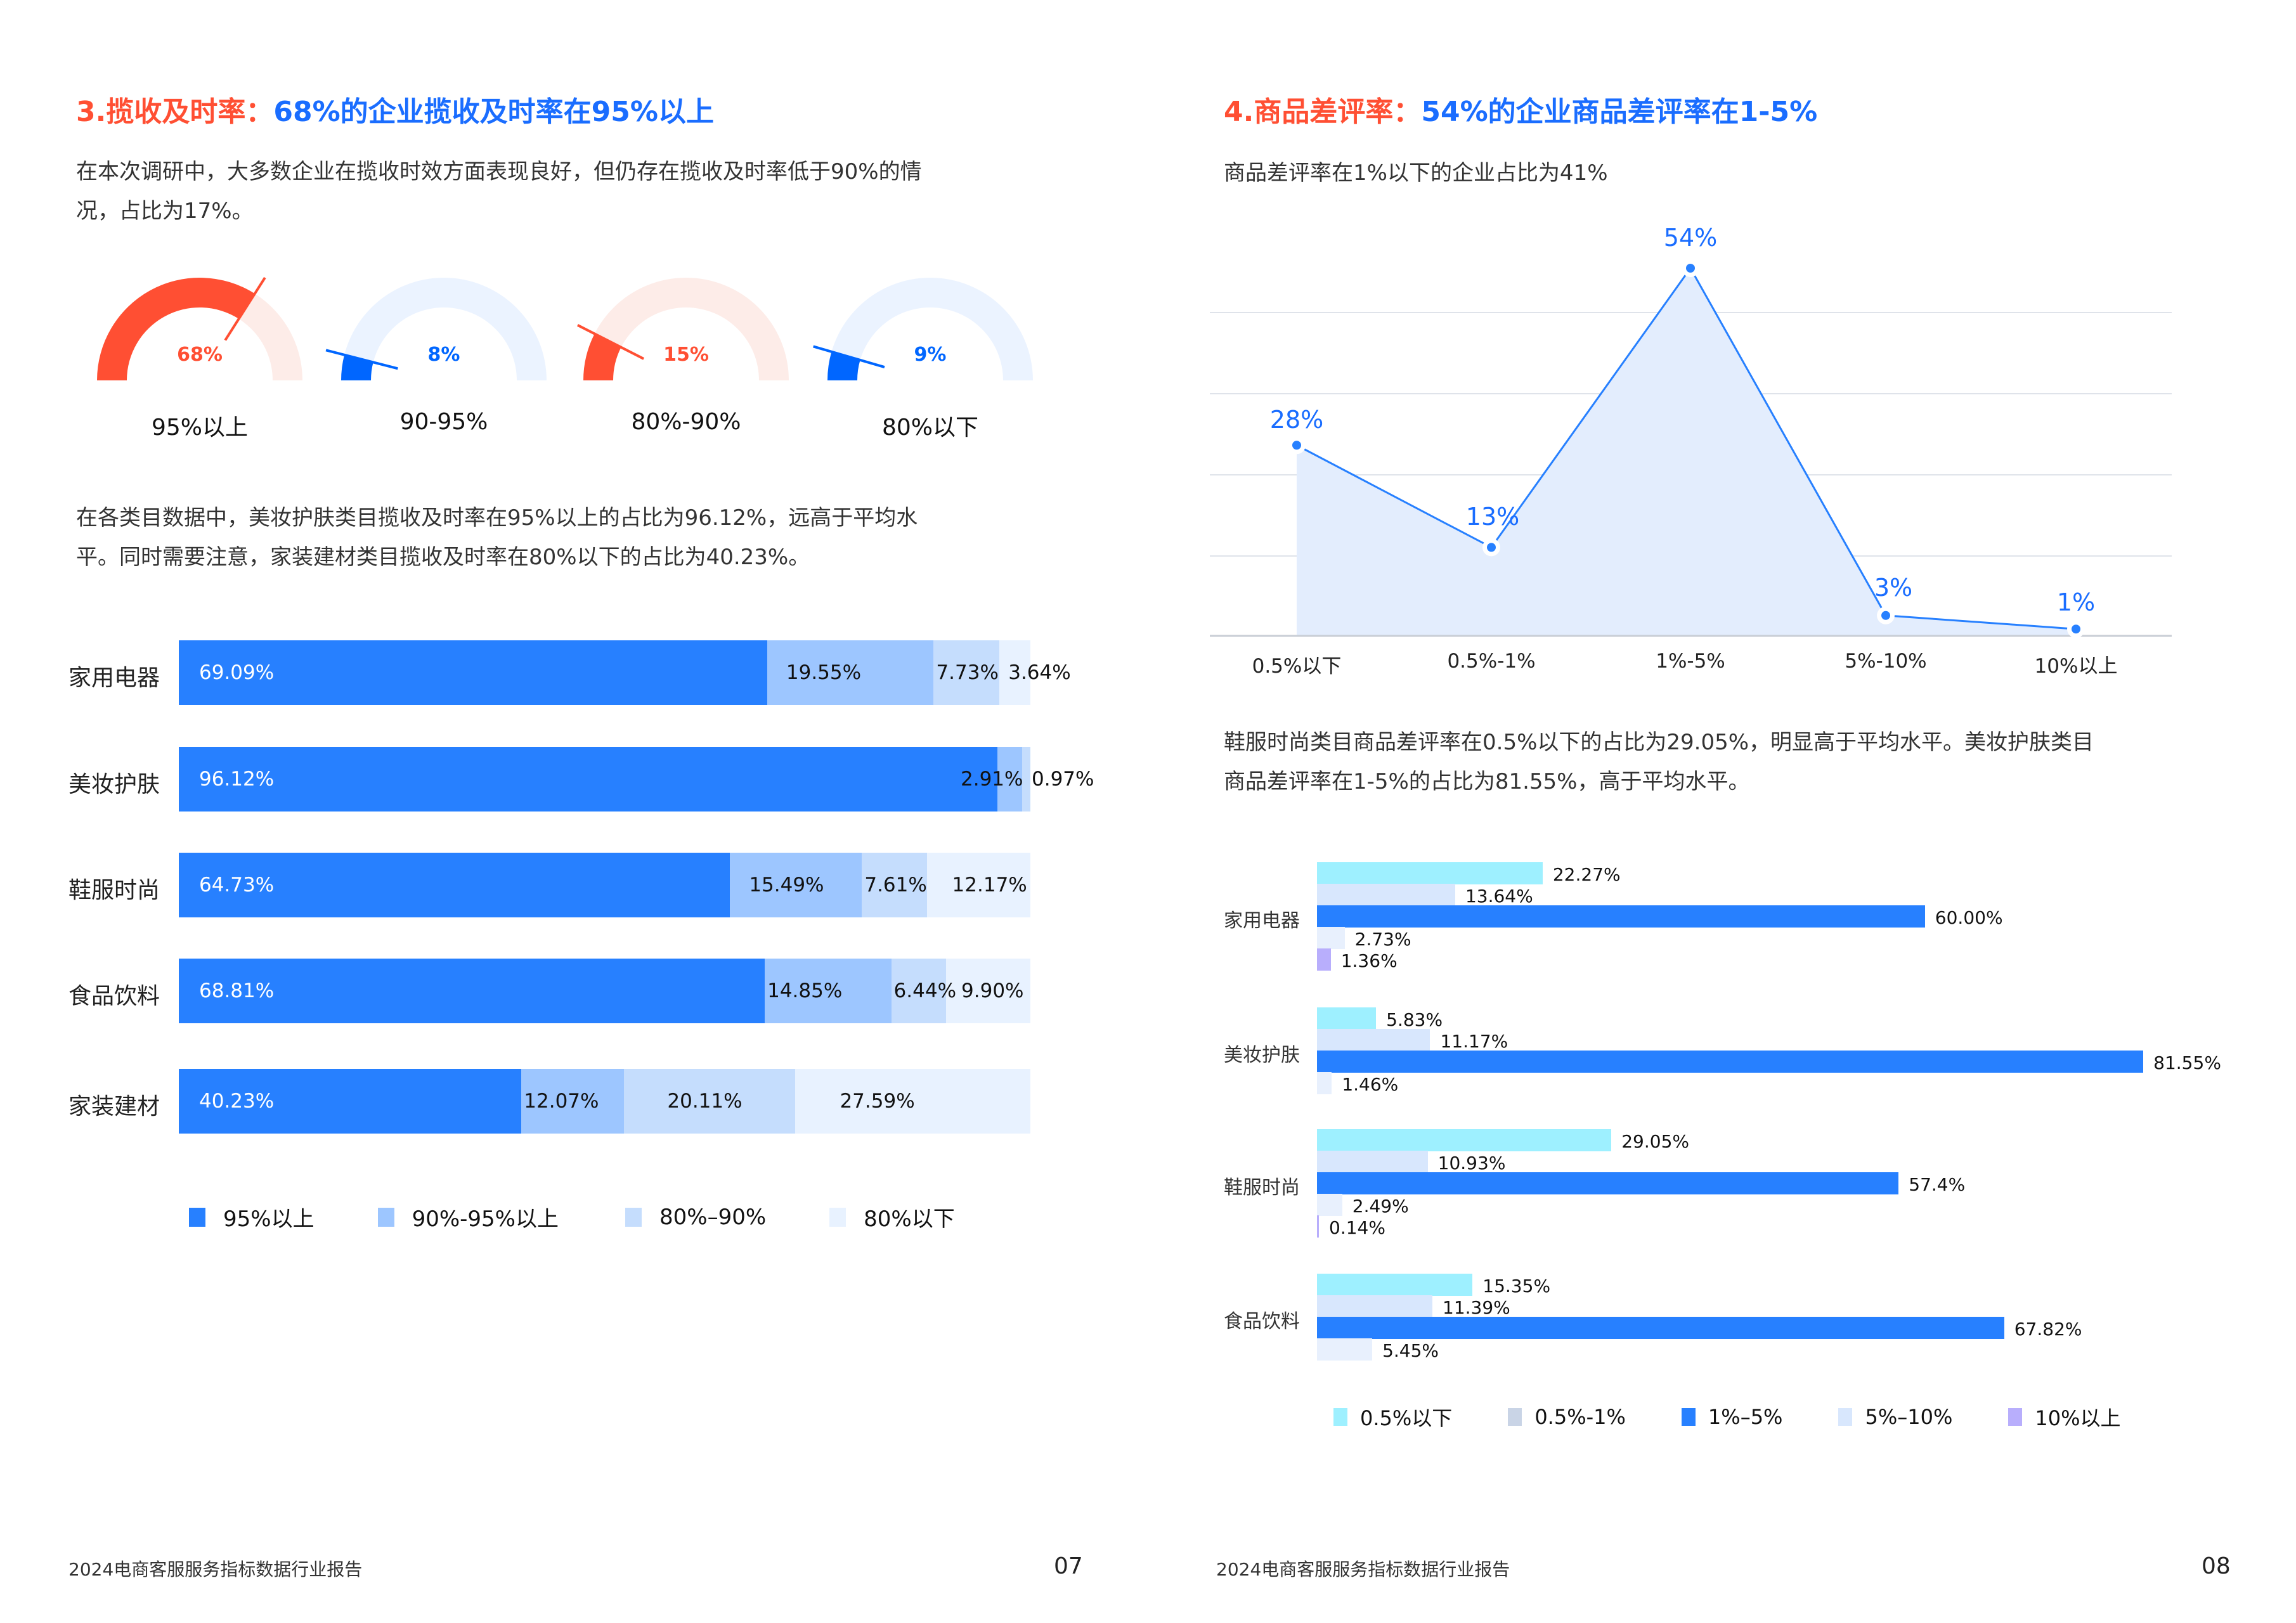  Describe the element at coordinates (909, 1219) in the screenshot. I see `legend-label: 80%以下` at that location.